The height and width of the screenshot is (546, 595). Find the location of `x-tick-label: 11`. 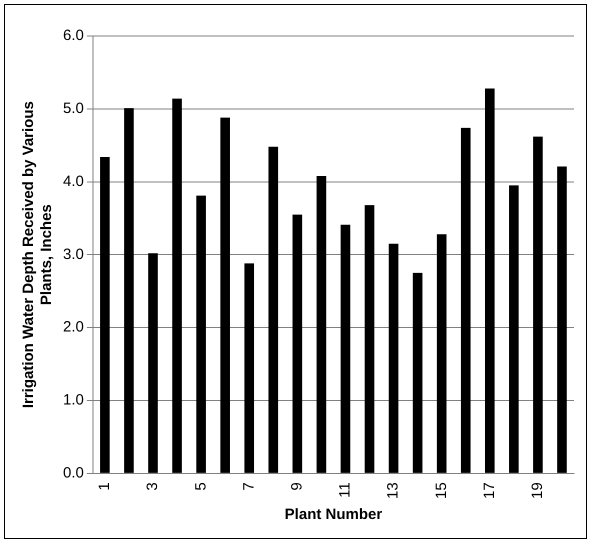

x-tick-label: 11 is located at coordinates (345, 490).